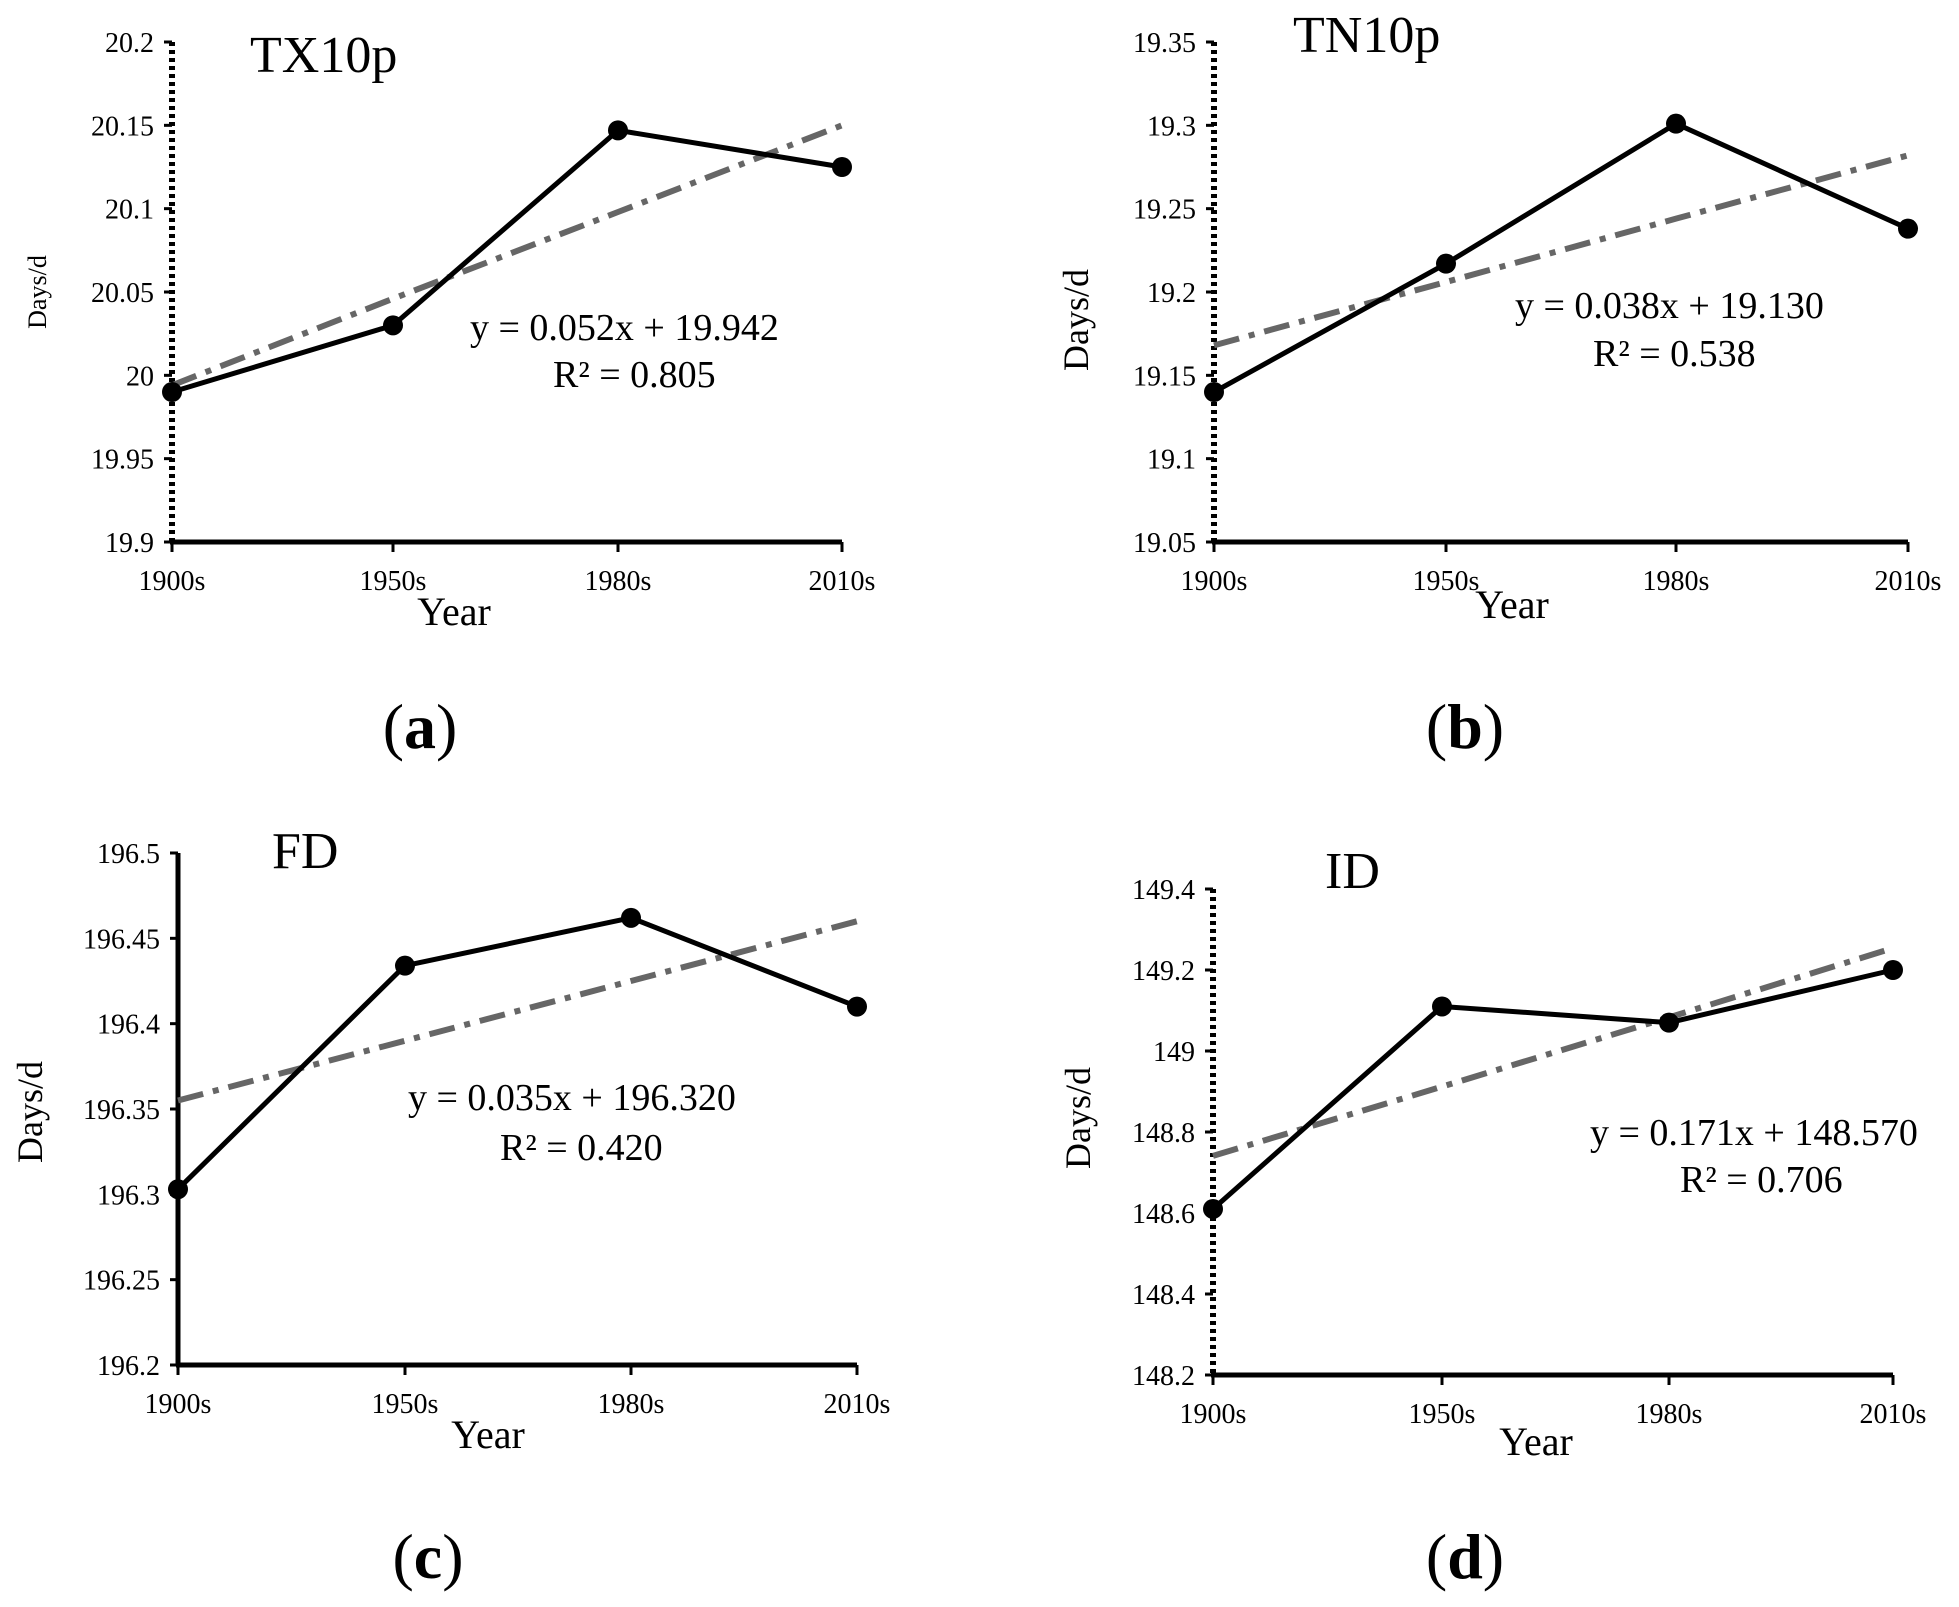 The width and height of the screenshot is (1959, 1607). I want to click on r-squared: R² = 0.538, so click(1674, 354).